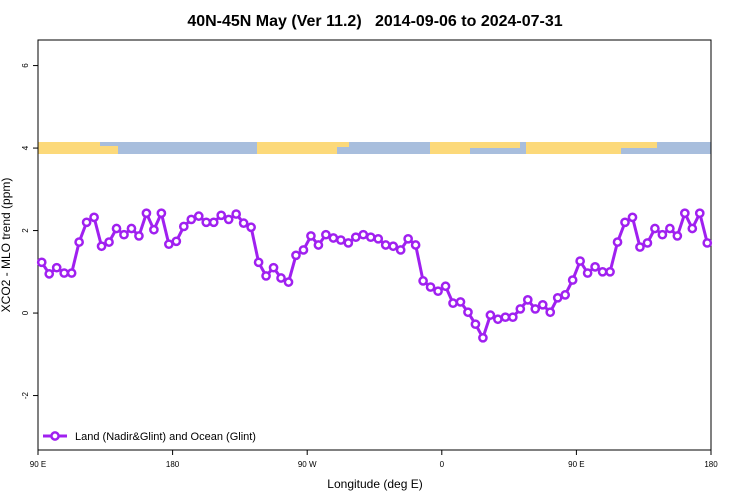  Describe the element at coordinates (55, 436) in the screenshot. I see `legend-marker` at that location.